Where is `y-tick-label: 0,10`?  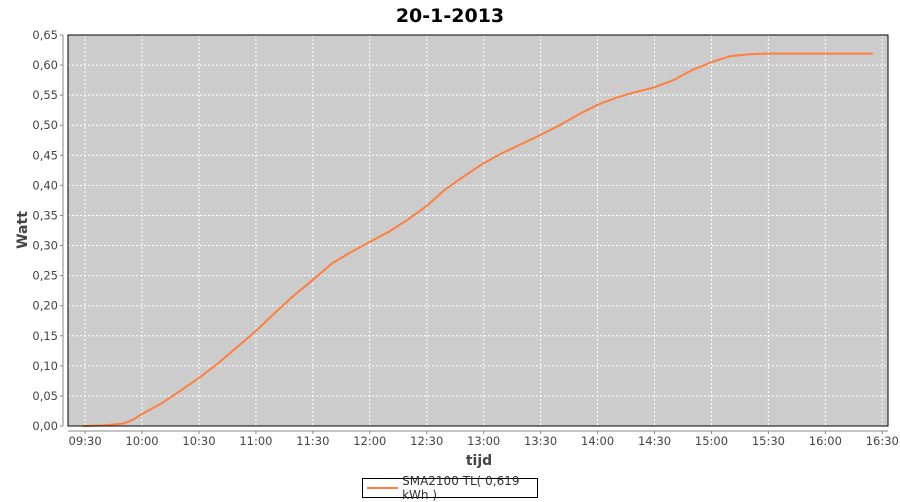
y-tick-label: 0,10 is located at coordinates (45, 366).